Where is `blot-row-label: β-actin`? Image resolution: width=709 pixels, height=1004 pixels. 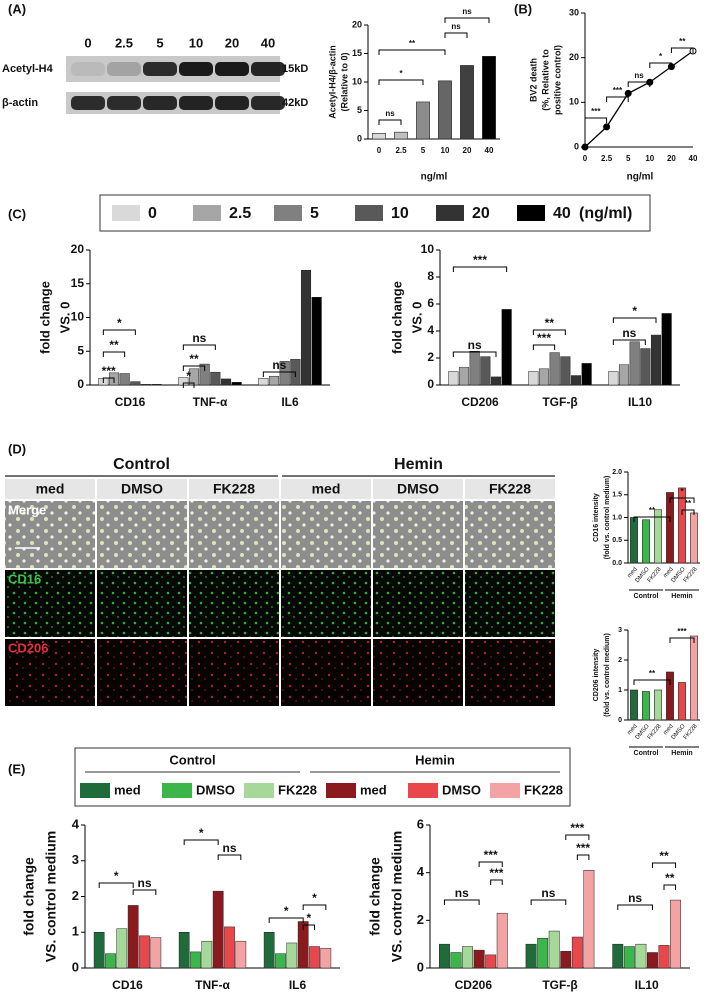
blot-row-label: β-actin is located at coordinates (20, 103).